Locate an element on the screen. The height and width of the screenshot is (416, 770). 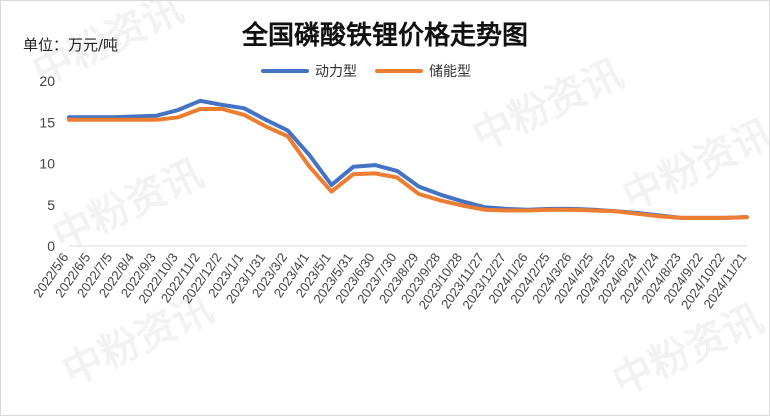
legend: 动力型 储能型 is located at coordinates (366, 71).